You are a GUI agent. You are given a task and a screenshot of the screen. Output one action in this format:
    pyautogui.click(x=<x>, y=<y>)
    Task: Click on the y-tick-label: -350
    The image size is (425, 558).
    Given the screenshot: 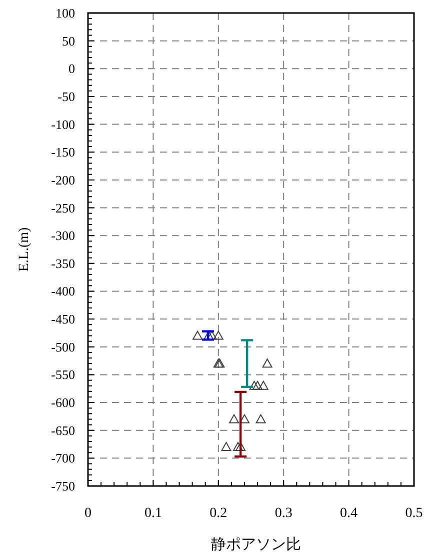 What is the action you would take?
    pyautogui.click(x=63, y=263)
    